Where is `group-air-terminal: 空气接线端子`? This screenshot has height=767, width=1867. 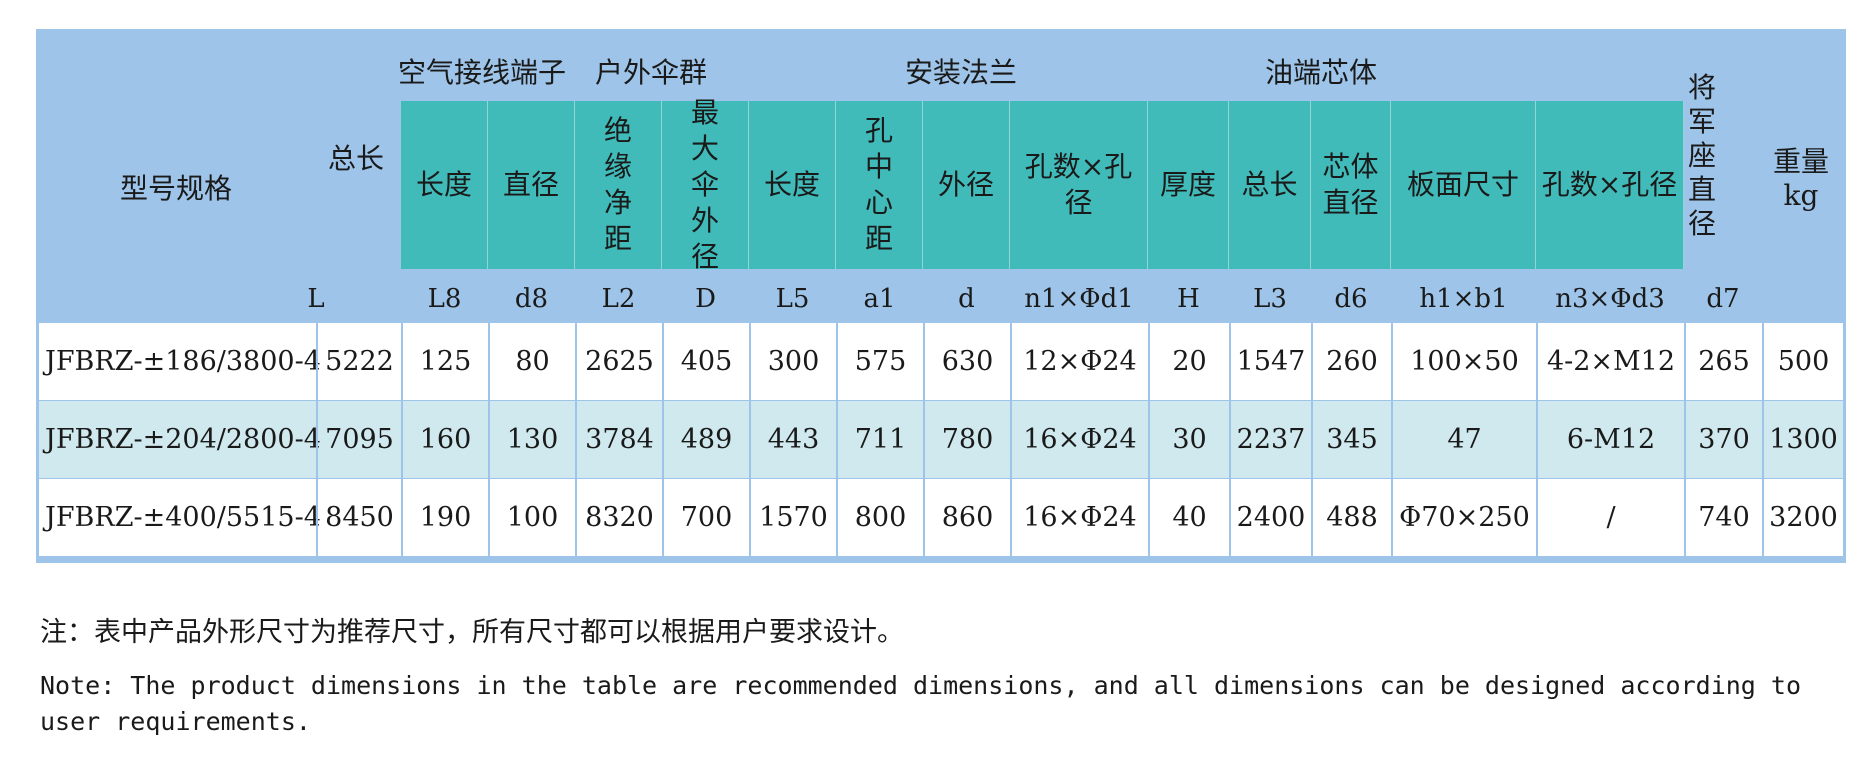
group-air-terminal: 空气接线端子 is located at coordinates (481, 72).